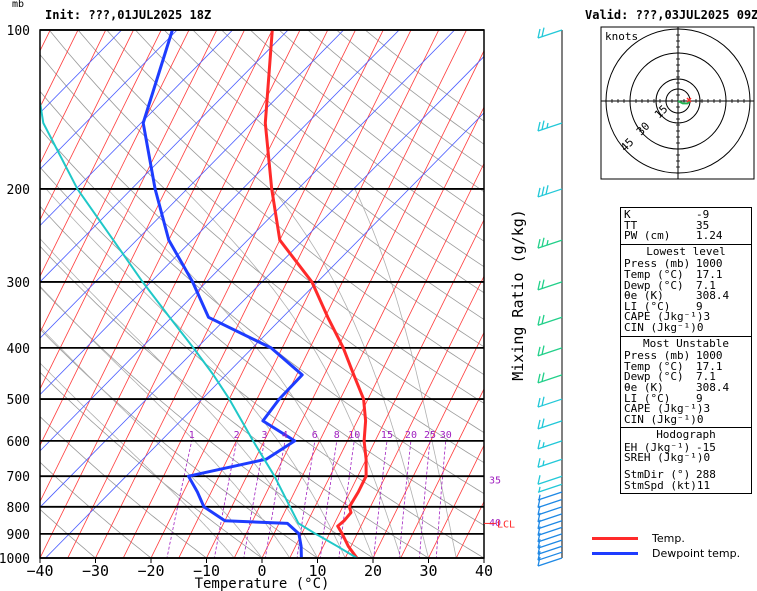 This screenshot has width=757, height=591. What do you see at coordinates (18, 283) in the screenshot?
I see `pressure-tick-label: 300` at bounding box center [18, 283].